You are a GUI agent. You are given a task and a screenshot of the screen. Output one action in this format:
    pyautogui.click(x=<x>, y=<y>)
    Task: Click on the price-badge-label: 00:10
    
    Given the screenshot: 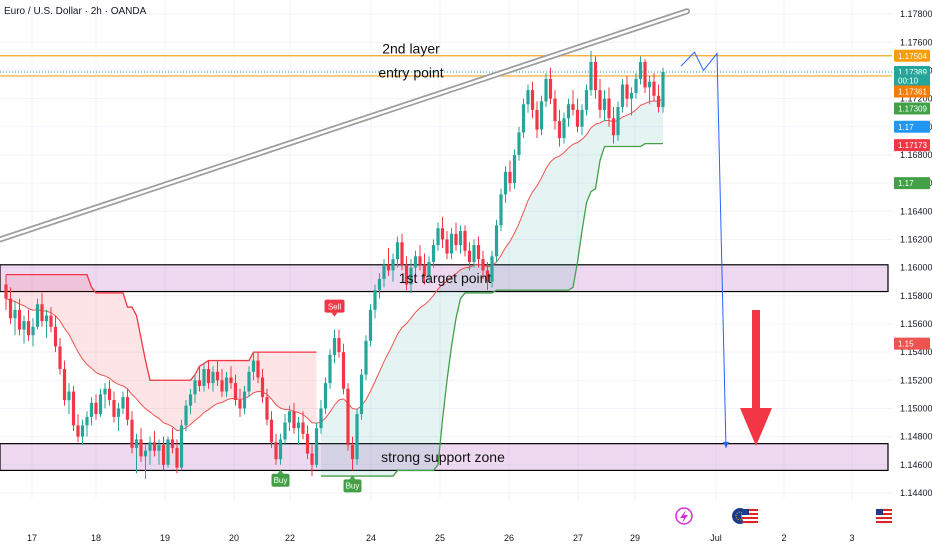 What is the action you would take?
    pyautogui.click(x=908, y=80)
    